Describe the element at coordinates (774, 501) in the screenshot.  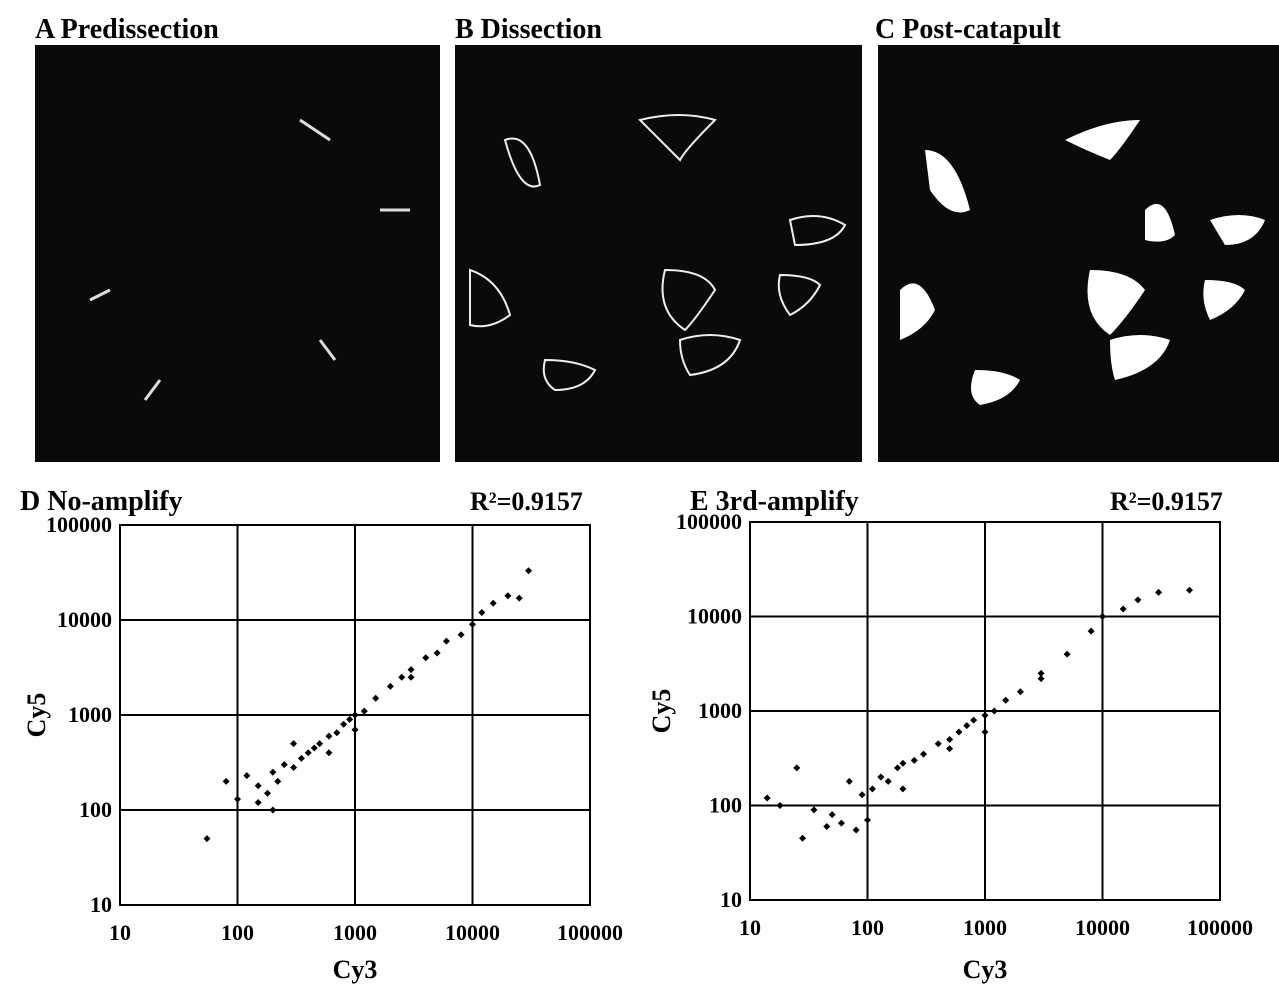
I see `chart-title: E 3rd-amplify` at that location.